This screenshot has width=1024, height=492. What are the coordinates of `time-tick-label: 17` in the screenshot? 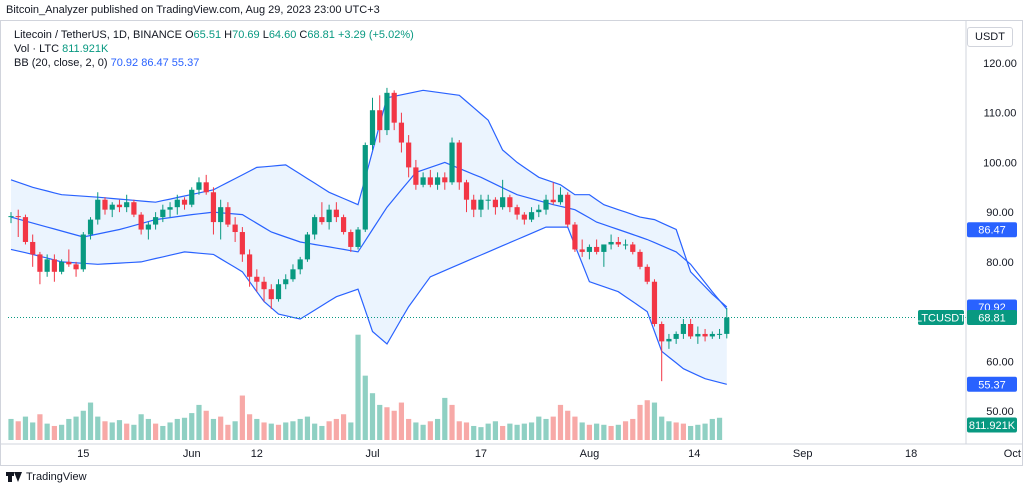 It's located at (481, 454).